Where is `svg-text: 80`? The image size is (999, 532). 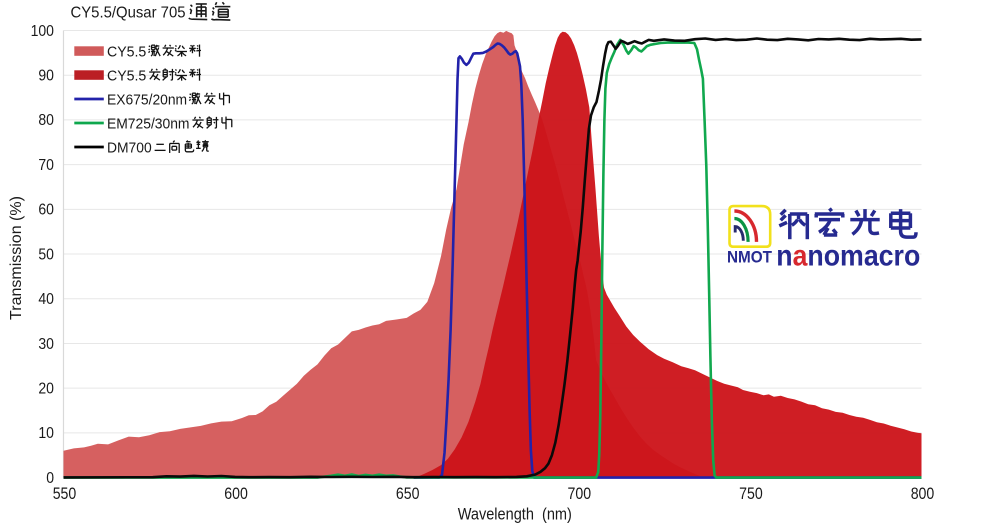
svg-text: 80 is located at coordinates (46, 120).